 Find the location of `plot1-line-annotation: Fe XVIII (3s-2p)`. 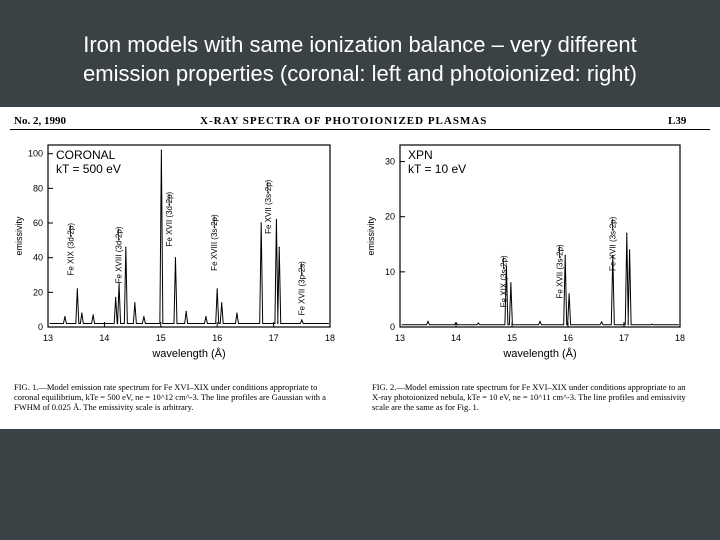

plot1-line-annotation: Fe XVIII (3s-2p) is located at coordinates (214, 242).